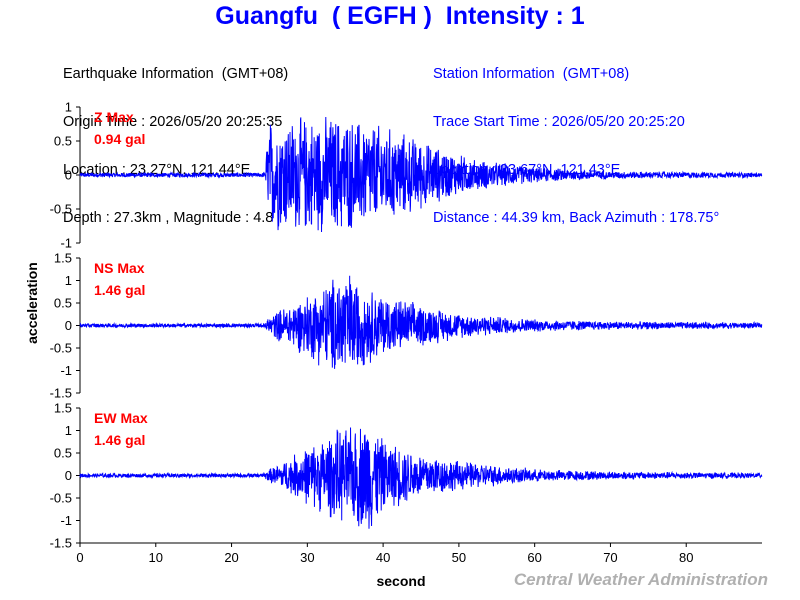 This screenshot has width=800, height=600. What do you see at coordinates (419, 553) in the screenshot?
I see `x-axis: 0 10 20 30 40 50 60 70 80` at bounding box center [419, 553].